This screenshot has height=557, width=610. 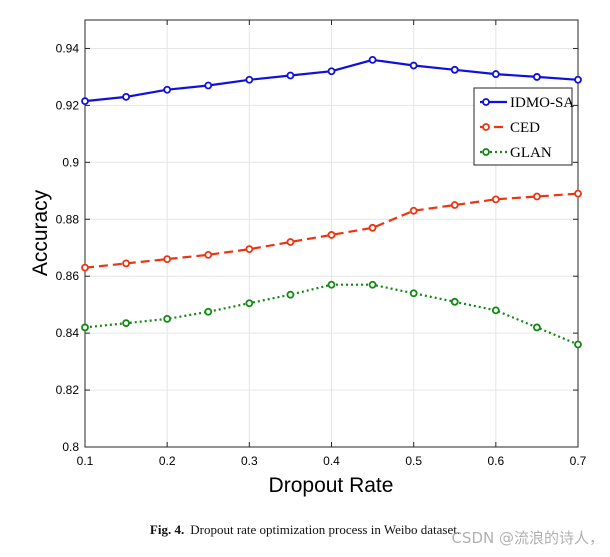 What do you see at coordinates (486, 102) in the screenshot?
I see `legend-marker-idmo-sa` at bounding box center [486, 102].